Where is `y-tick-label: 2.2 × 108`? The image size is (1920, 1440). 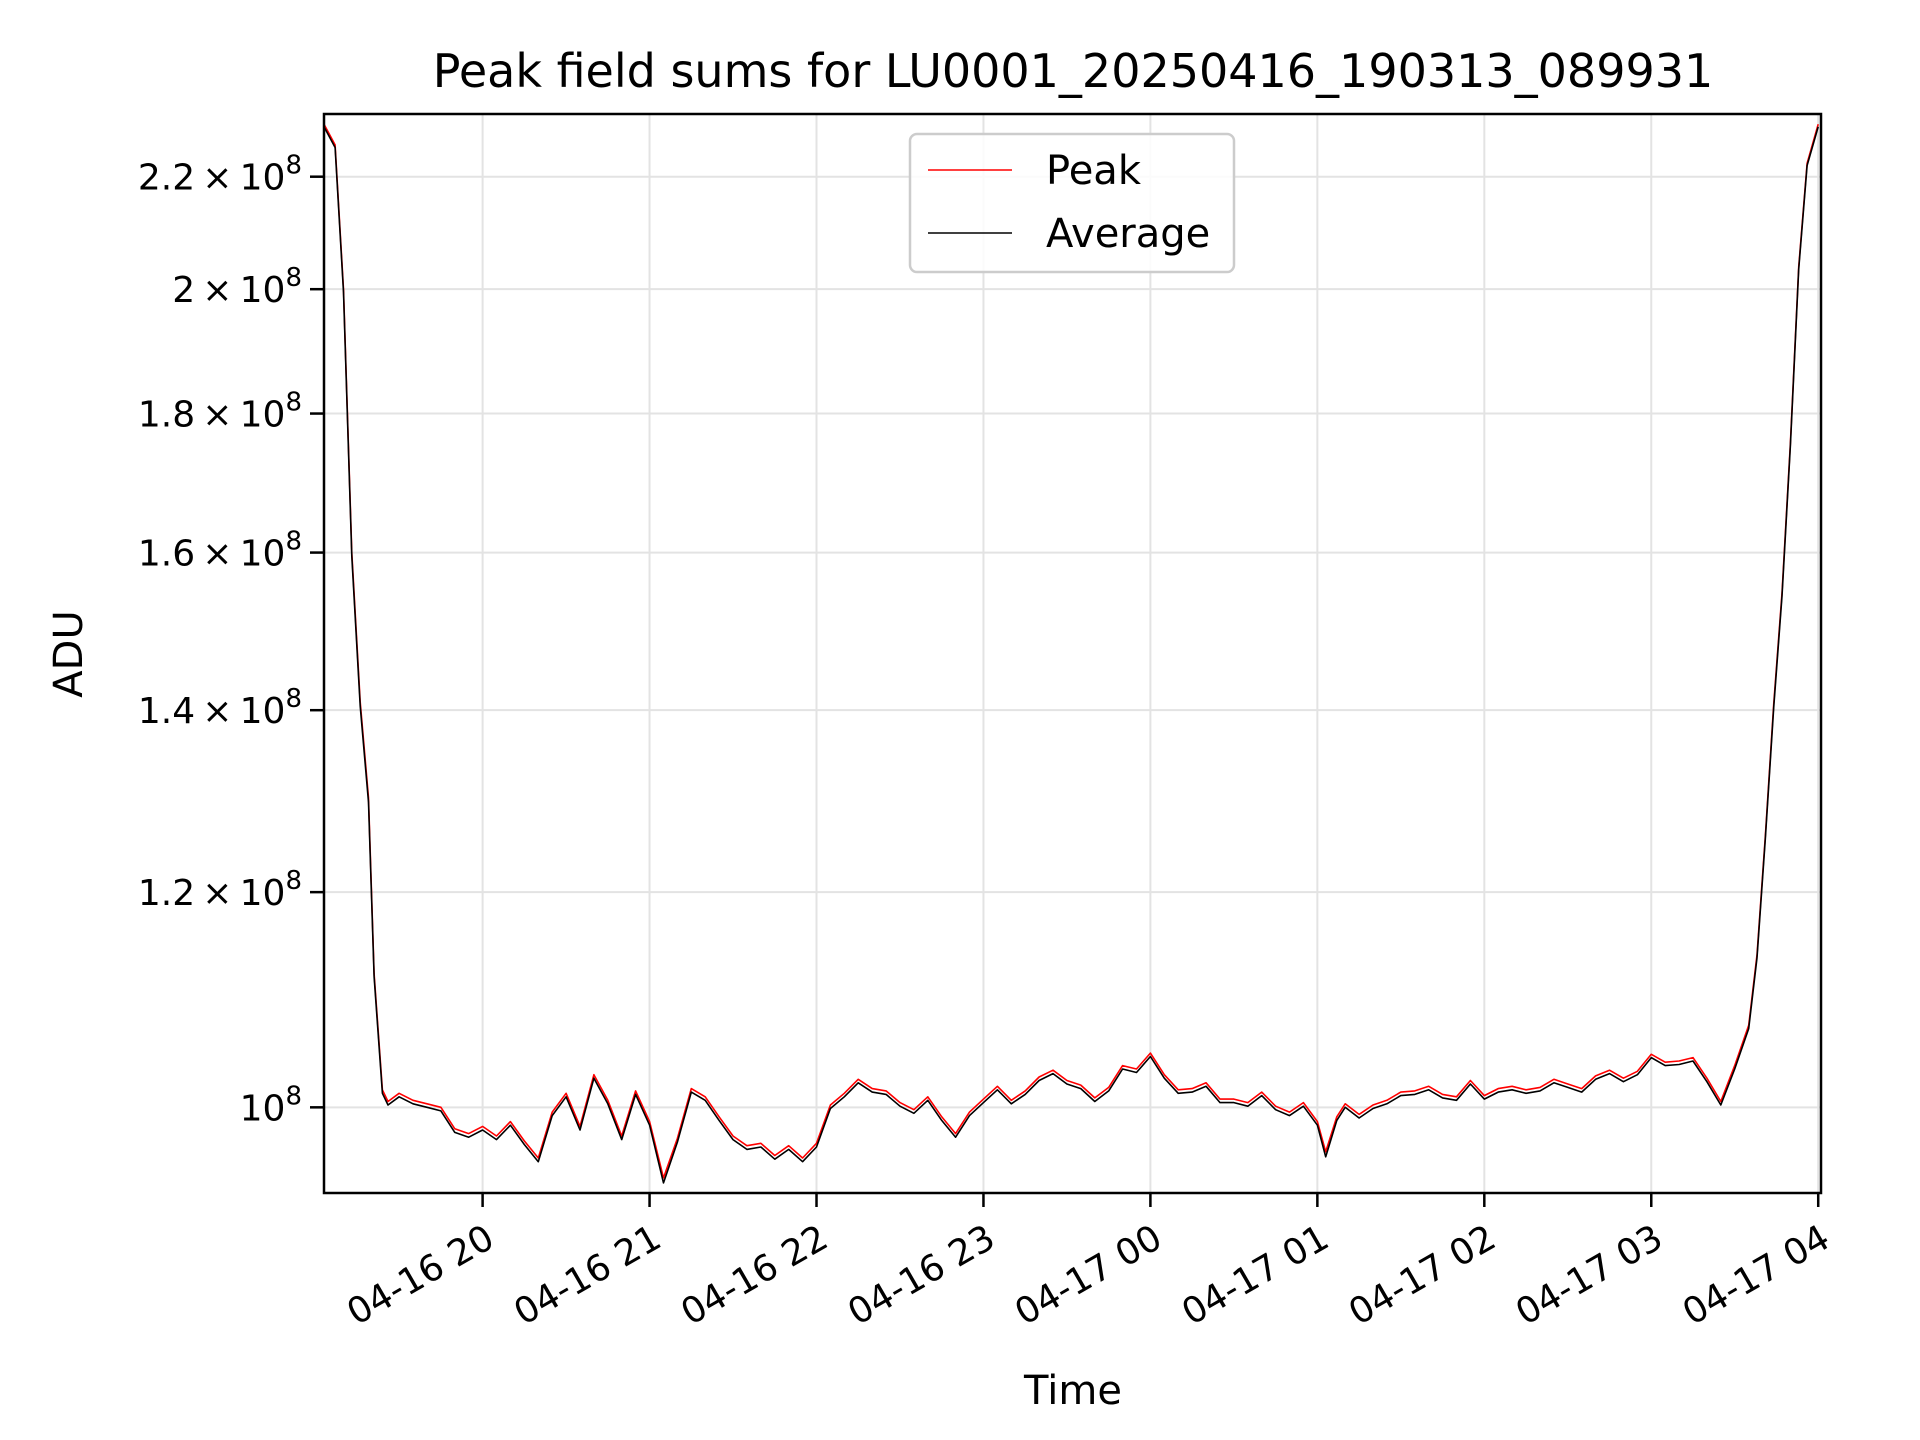
y-tick-label: 2.2 × 108 is located at coordinates (220, 175).